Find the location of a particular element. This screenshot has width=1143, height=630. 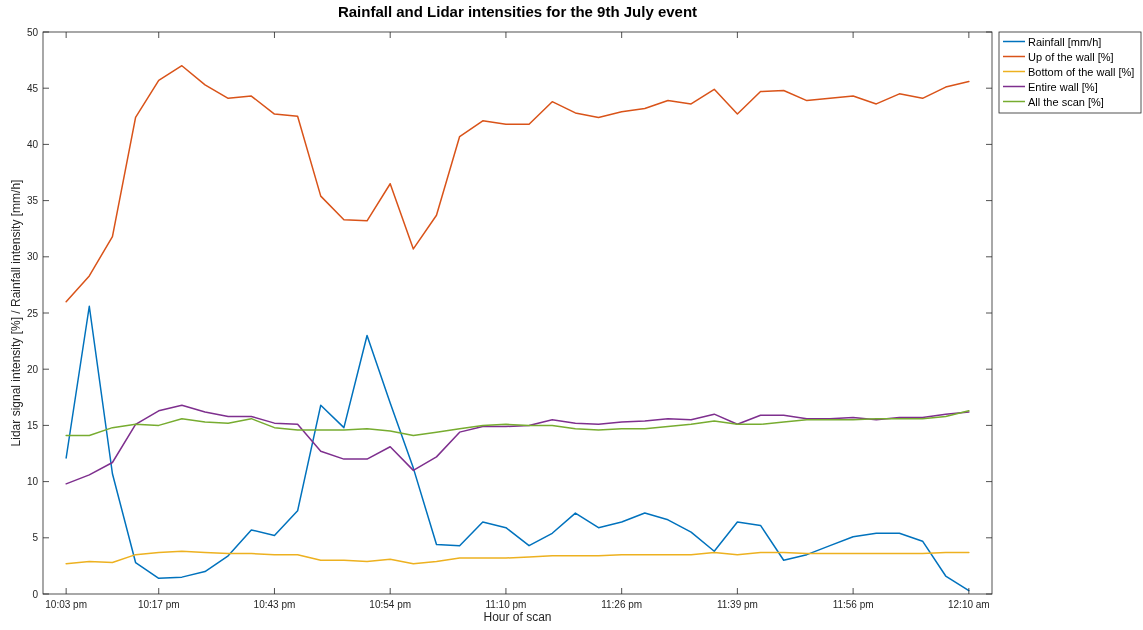

legend-label: Entire wall [%] is located at coordinates (1063, 86).